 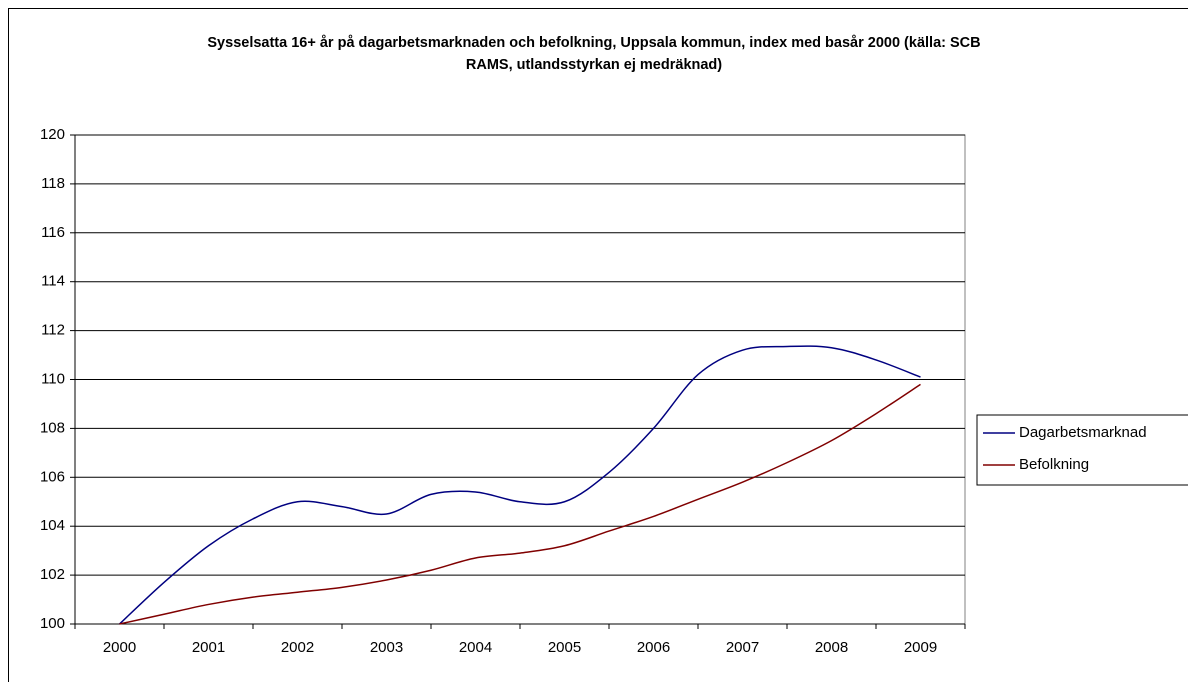 I want to click on y-tick-label: 100, so click(x=52, y=623).